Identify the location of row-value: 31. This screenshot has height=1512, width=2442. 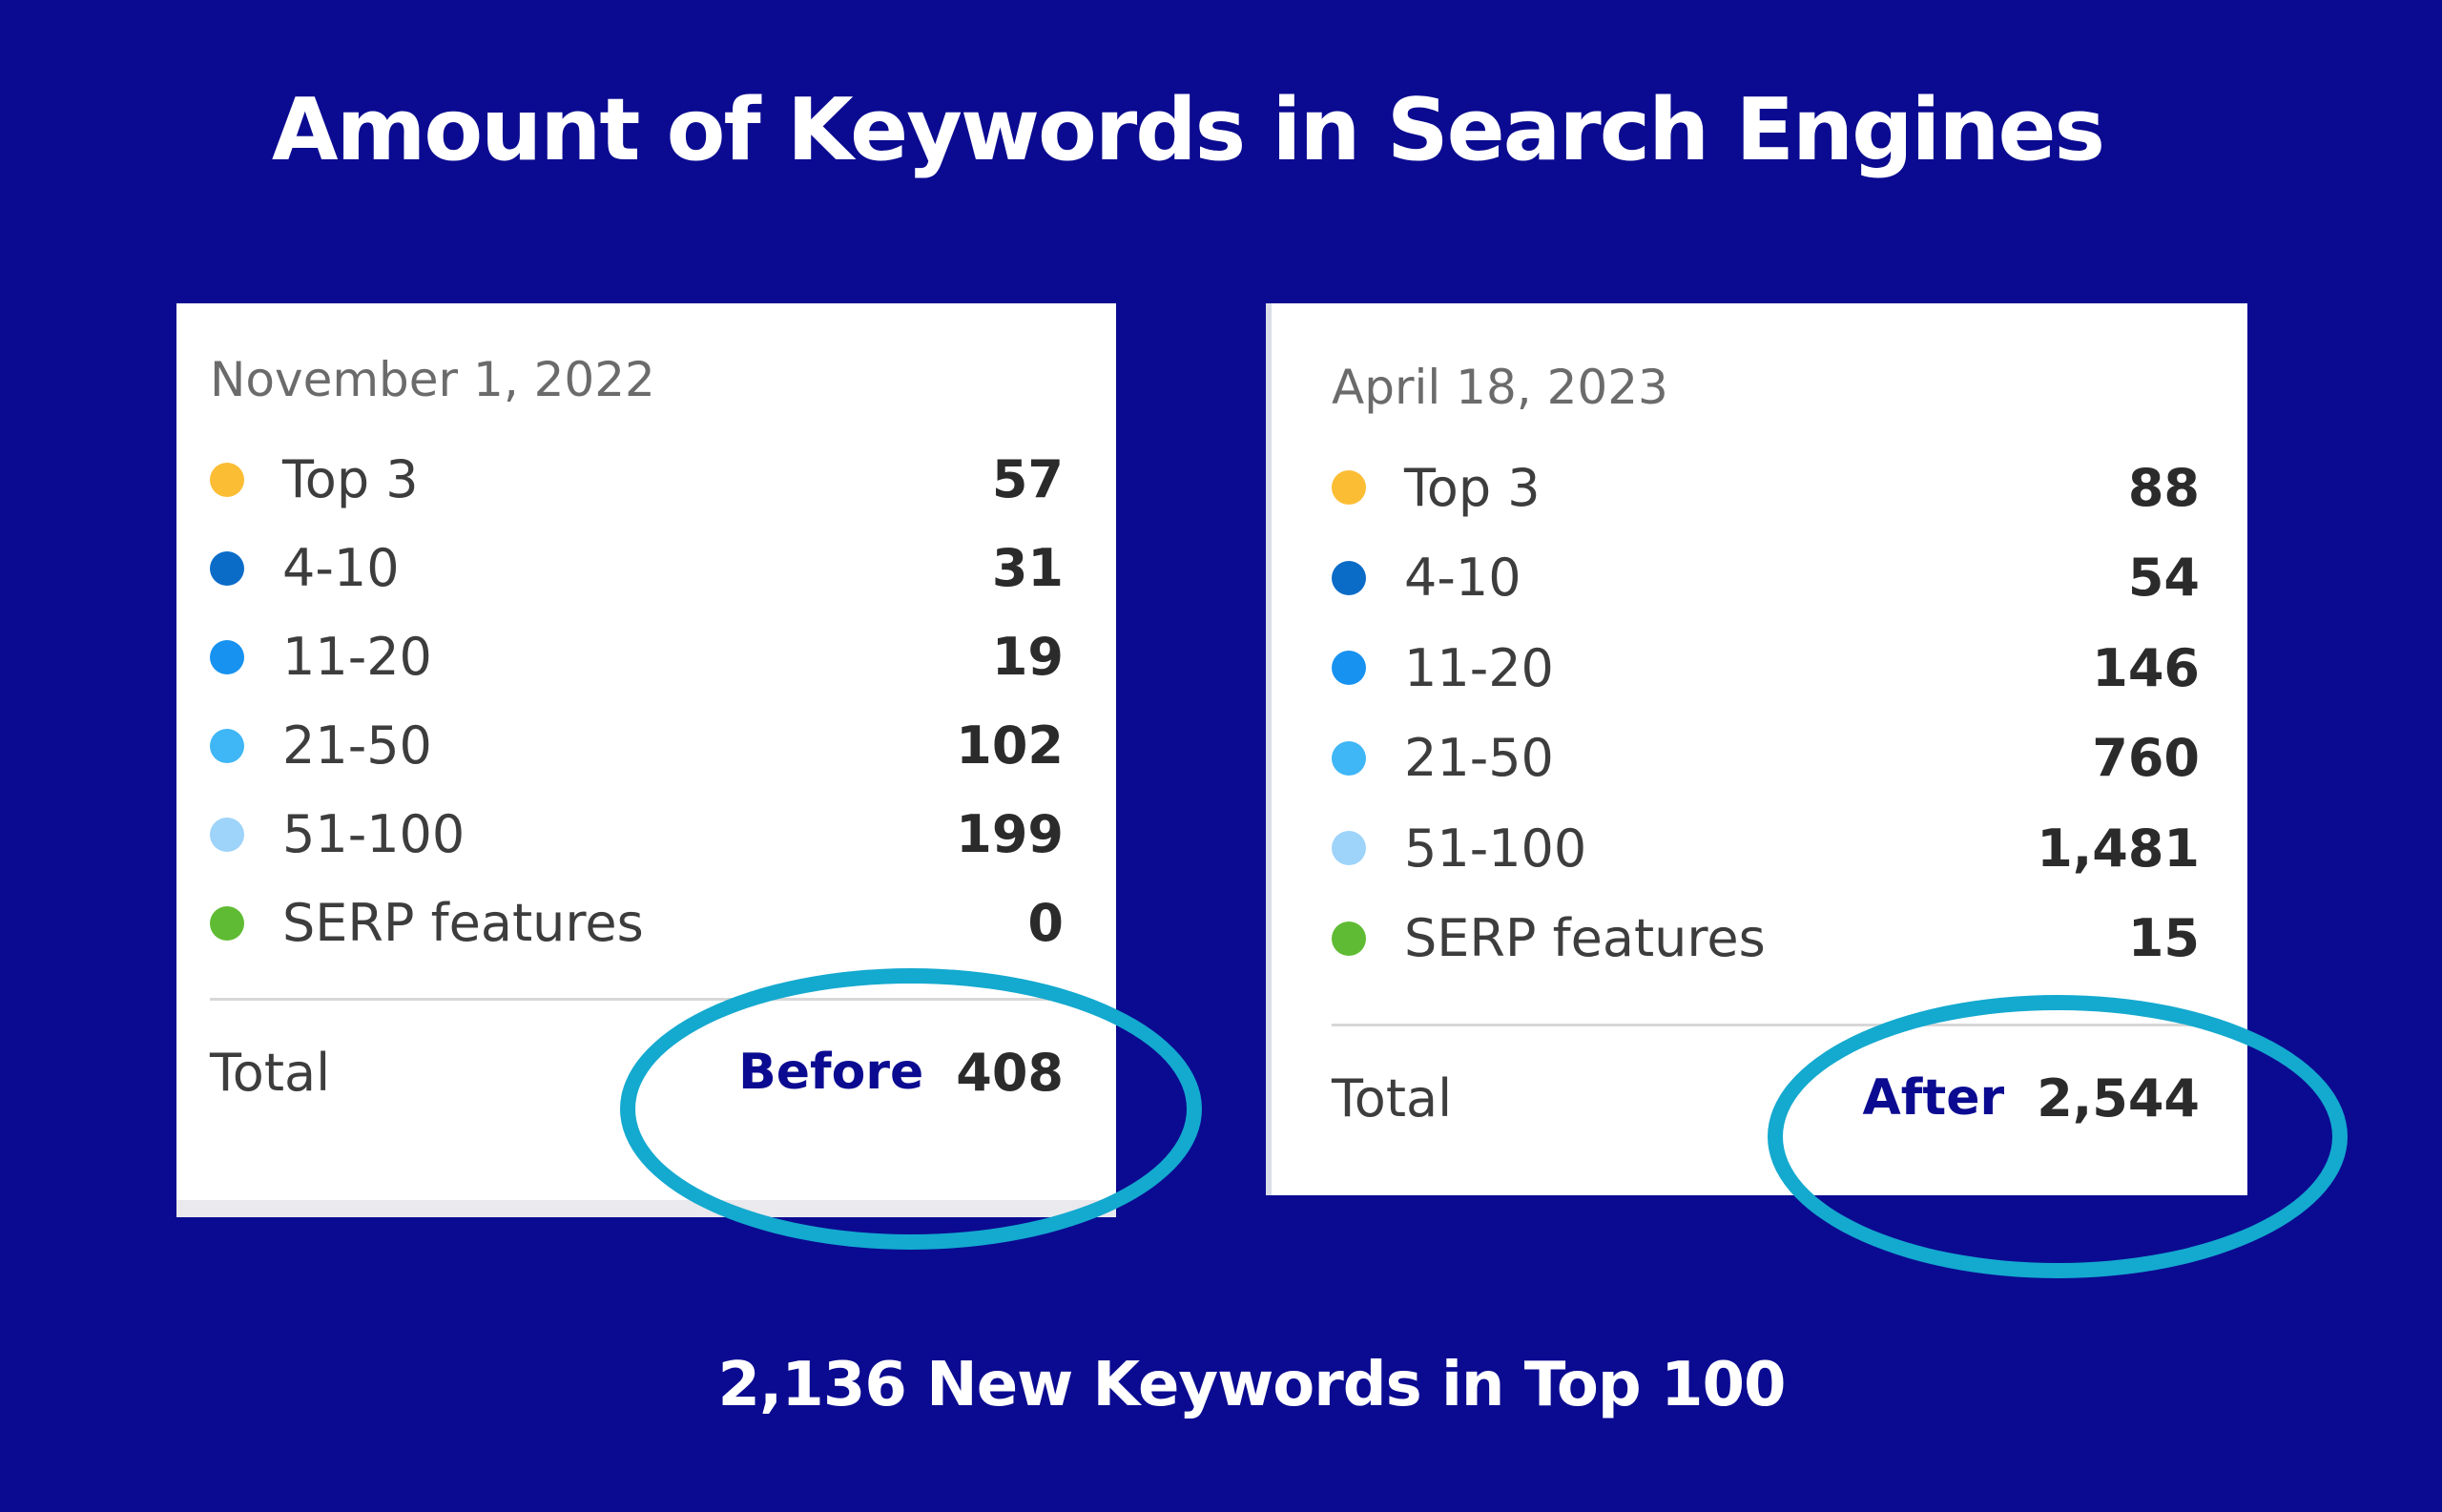
(1027, 568).